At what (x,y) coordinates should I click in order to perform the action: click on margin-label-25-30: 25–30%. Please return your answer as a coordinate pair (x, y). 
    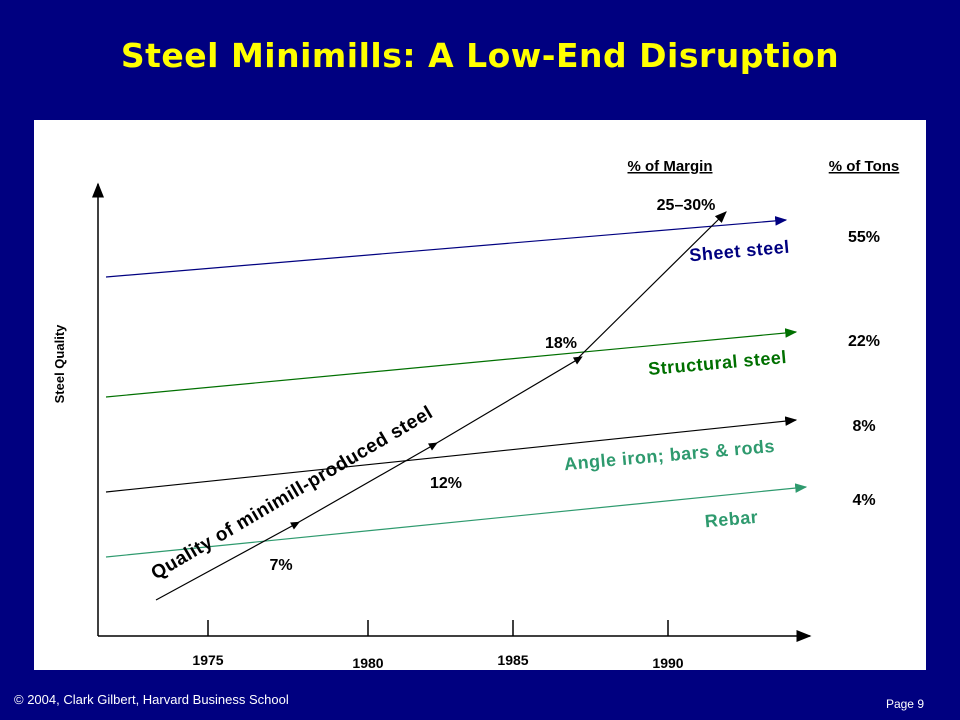
    Looking at the image, I should click on (686, 205).